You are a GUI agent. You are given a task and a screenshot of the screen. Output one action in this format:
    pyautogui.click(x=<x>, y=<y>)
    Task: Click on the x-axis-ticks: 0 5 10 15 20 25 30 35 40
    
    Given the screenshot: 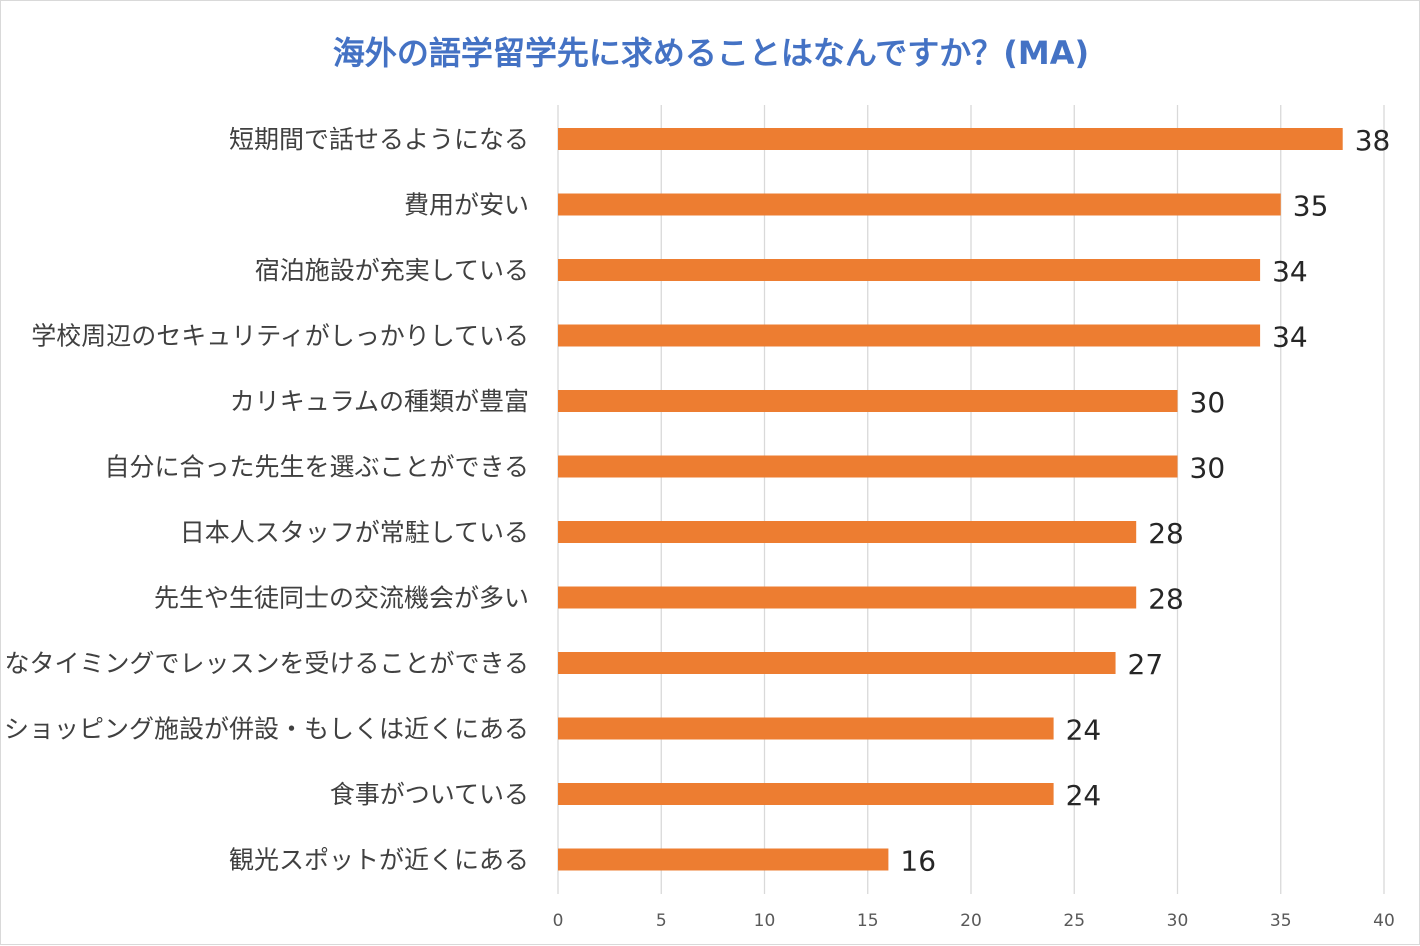 What is the action you would take?
    pyautogui.click(x=974, y=921)
    